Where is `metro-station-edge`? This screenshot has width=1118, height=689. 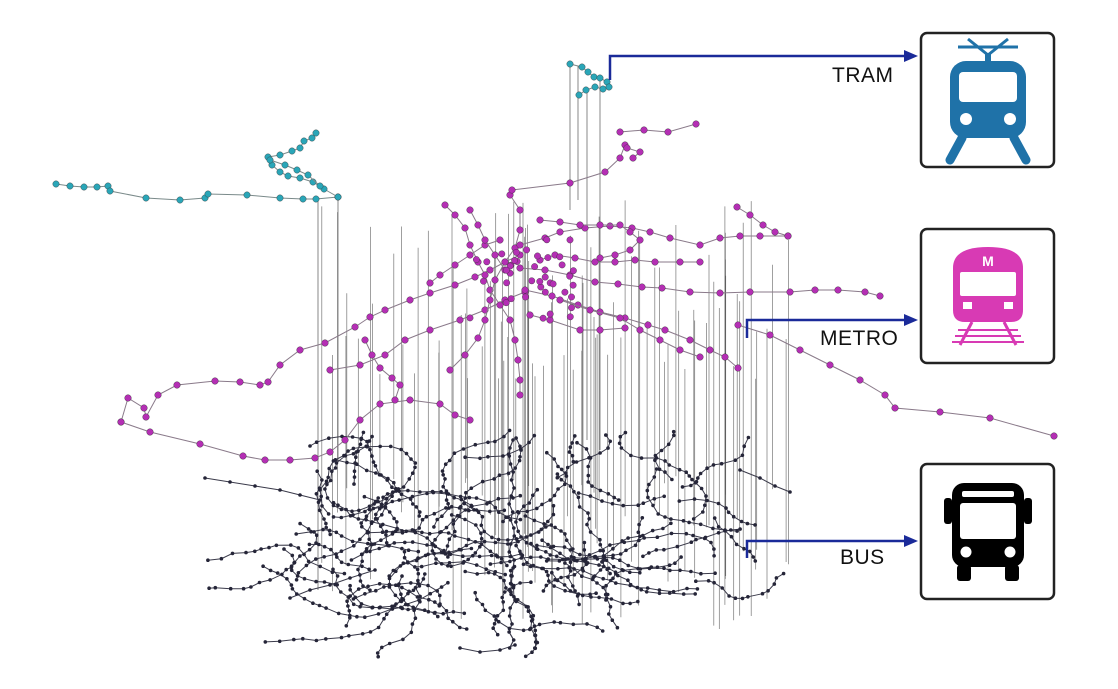
metro-station-edge is located at coordinates (658, 128).